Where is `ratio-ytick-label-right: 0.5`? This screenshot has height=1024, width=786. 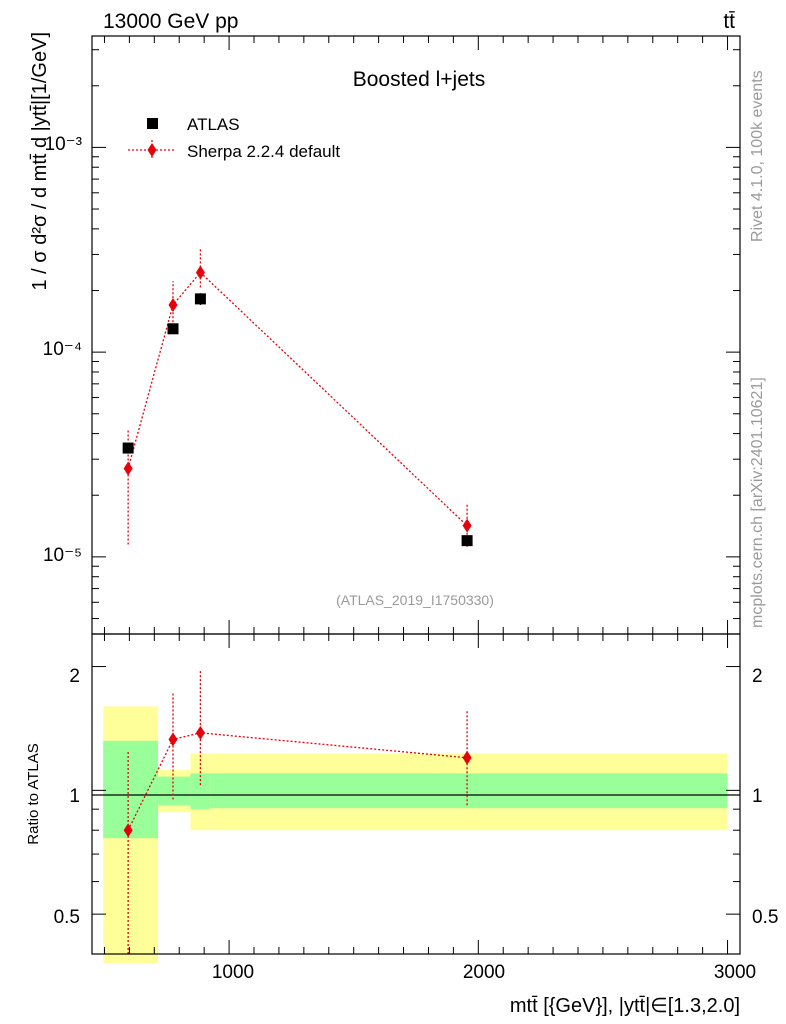 ratio-ytick-label-right: 0.5 is located at coordinates (765, 917).